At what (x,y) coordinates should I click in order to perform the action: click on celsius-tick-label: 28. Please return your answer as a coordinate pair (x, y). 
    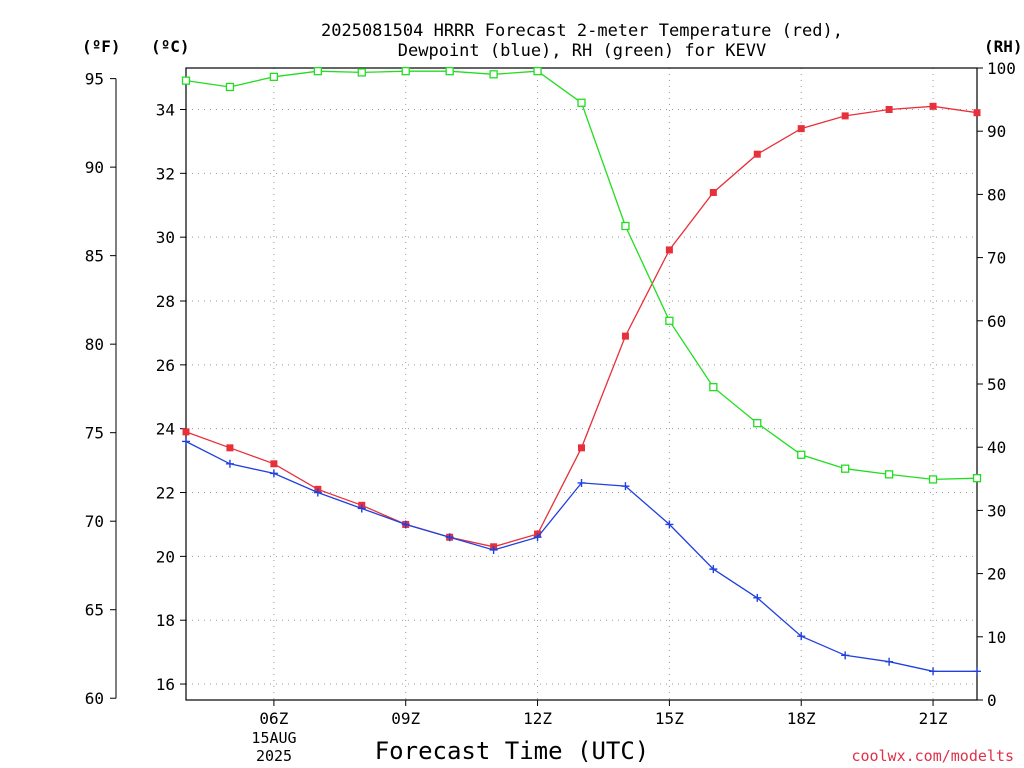
    Looking at the image, I should click on (165, 301).